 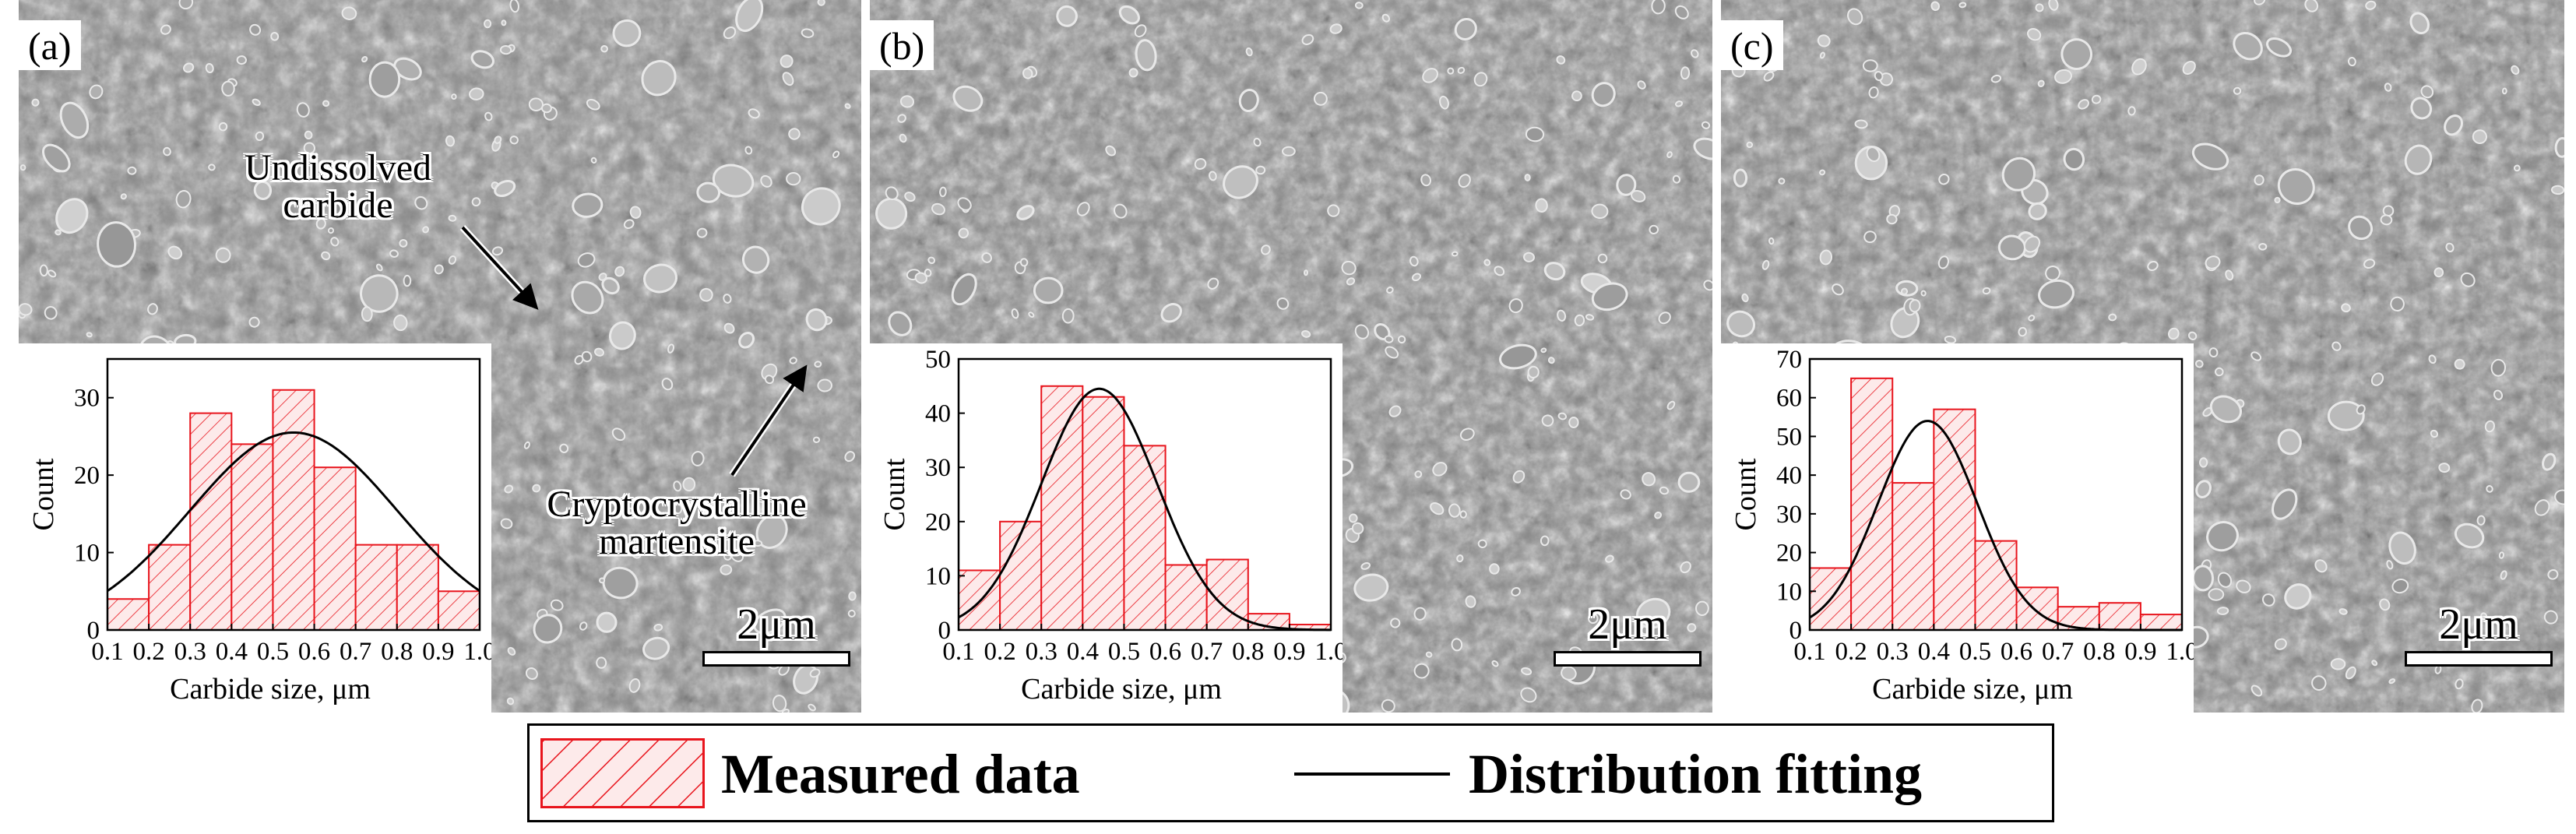 What do you see at coordinates (900, 774) in the screenshot?
I see `legend-measured-label: Measured data` at bounding box center [900, 774].